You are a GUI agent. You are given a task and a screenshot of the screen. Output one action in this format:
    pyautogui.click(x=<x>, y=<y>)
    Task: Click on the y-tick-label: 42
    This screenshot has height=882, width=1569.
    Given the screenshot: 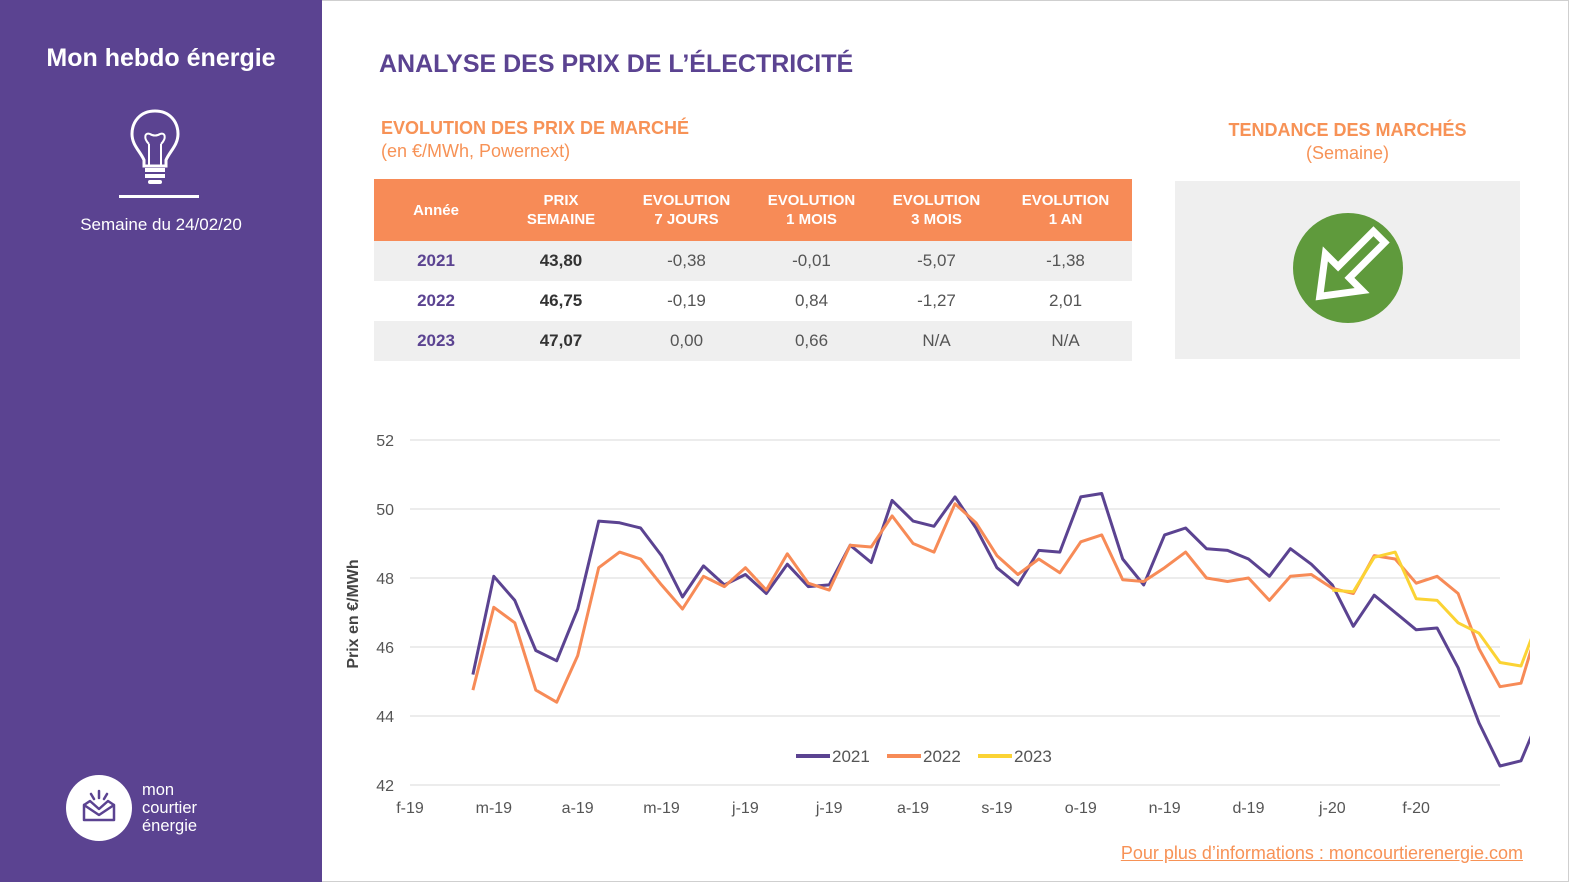 What is the action you would take?
    pyautogui.click(x=385, y=786)
    